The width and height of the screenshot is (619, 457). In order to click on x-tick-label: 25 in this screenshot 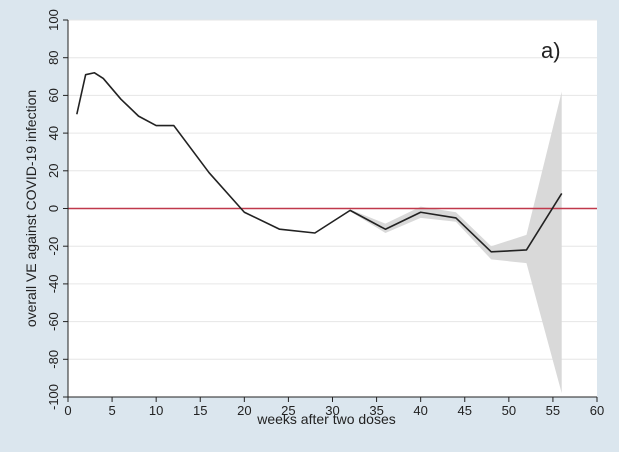, I will do `click(288, 410)`.